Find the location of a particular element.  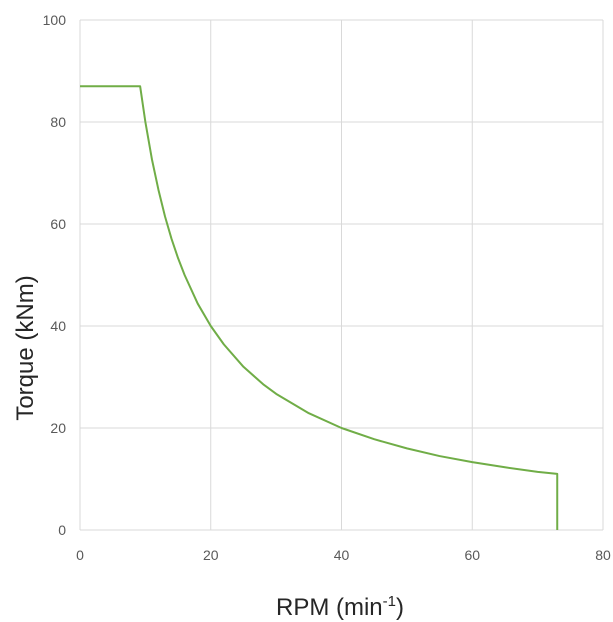

y-tick-labels: 0 20 40 60 80 100 is located at coordinates (55, 275).